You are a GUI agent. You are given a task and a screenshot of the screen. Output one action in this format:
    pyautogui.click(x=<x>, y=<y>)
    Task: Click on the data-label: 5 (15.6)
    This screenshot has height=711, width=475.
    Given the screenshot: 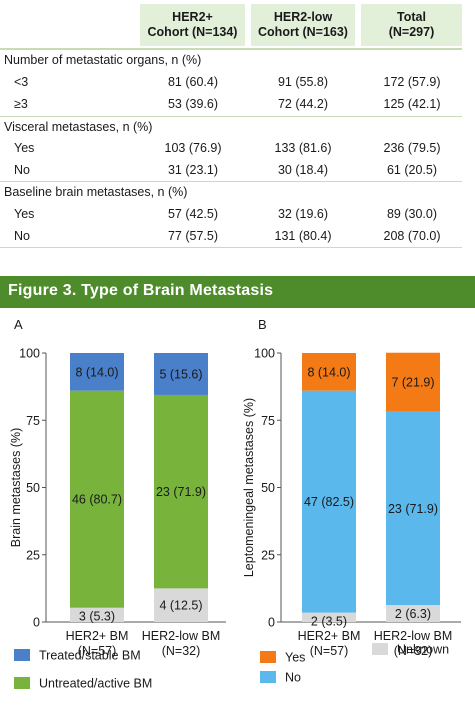 What is the action you would take?
    pyautogui.click(x=180, y=374)
    